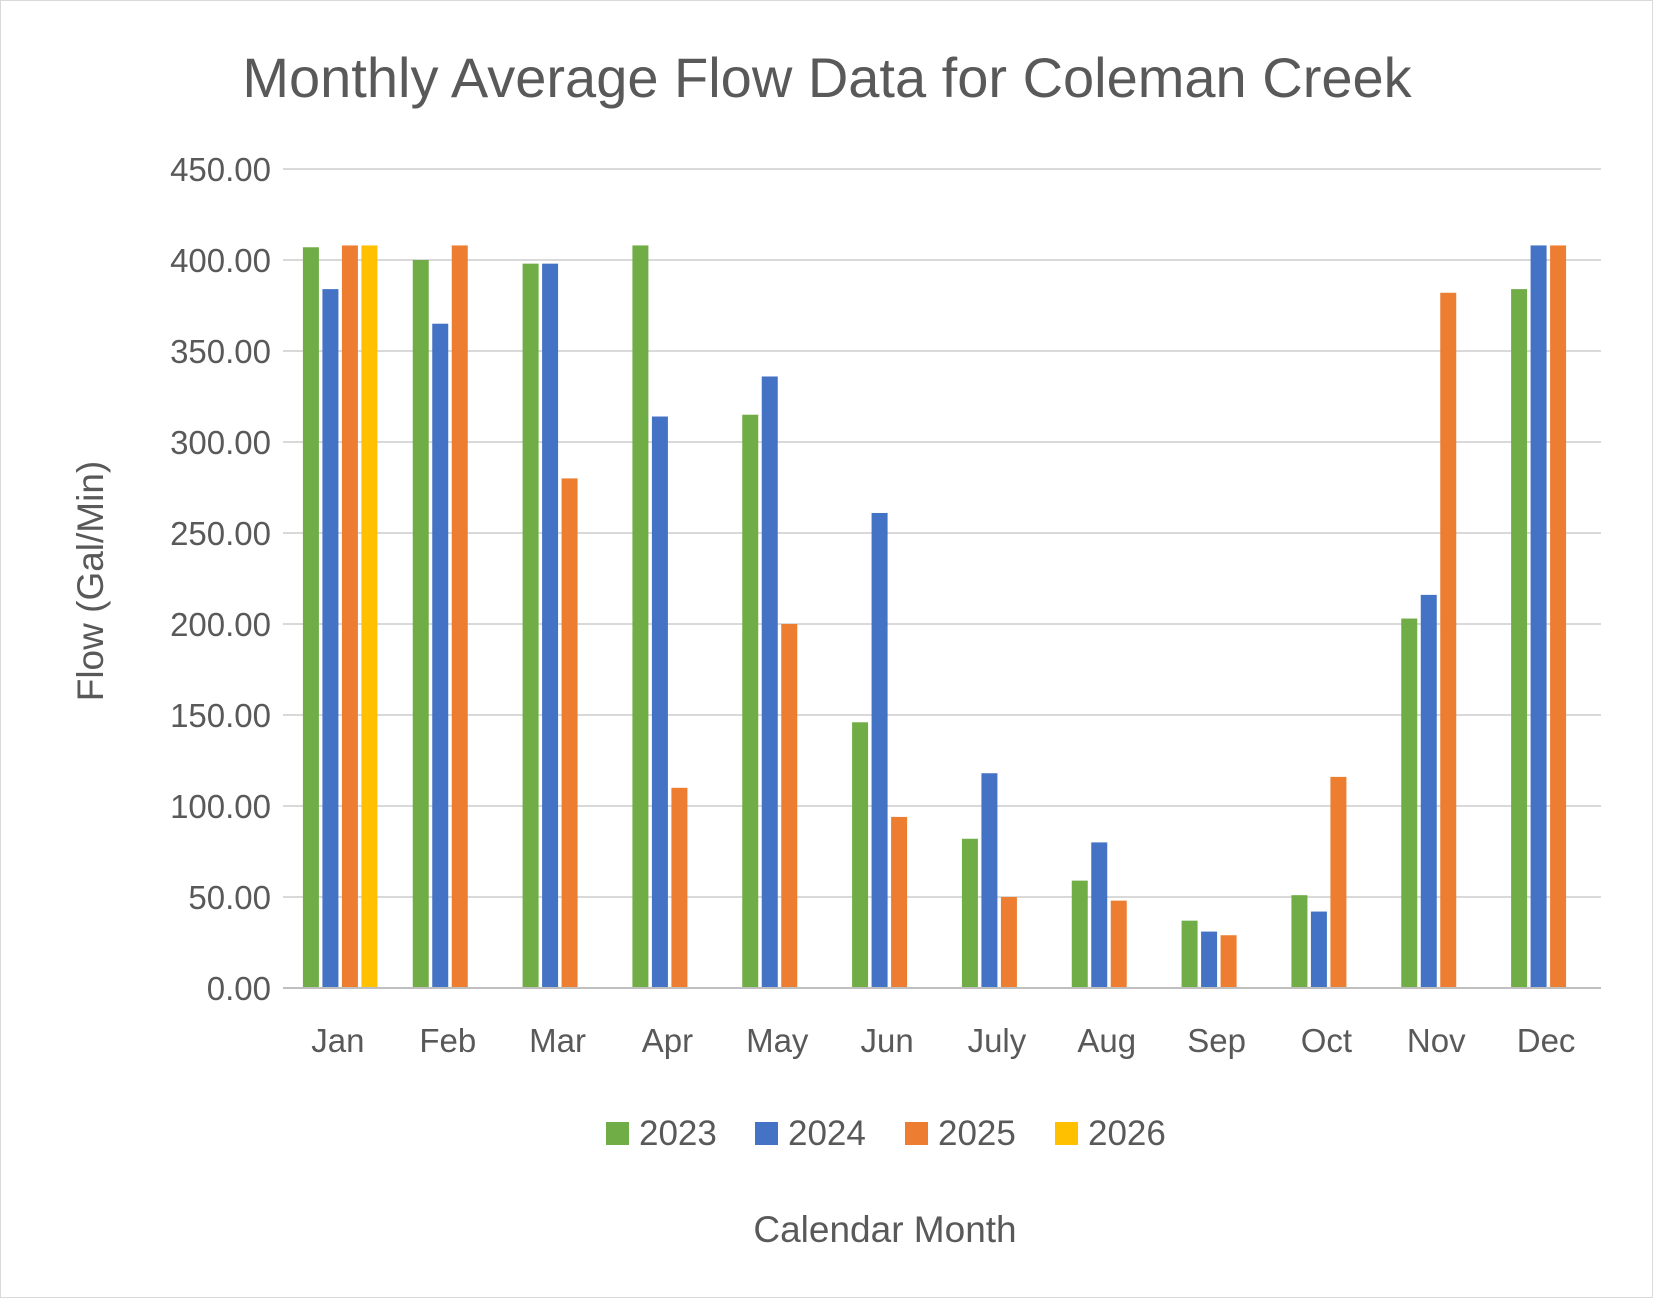 The image size is (1653, 1302). What do you see at coordinates (916, 1133) in the screenshot?
I see `legend-swatch-2025` at bounding box center [916, 1133].